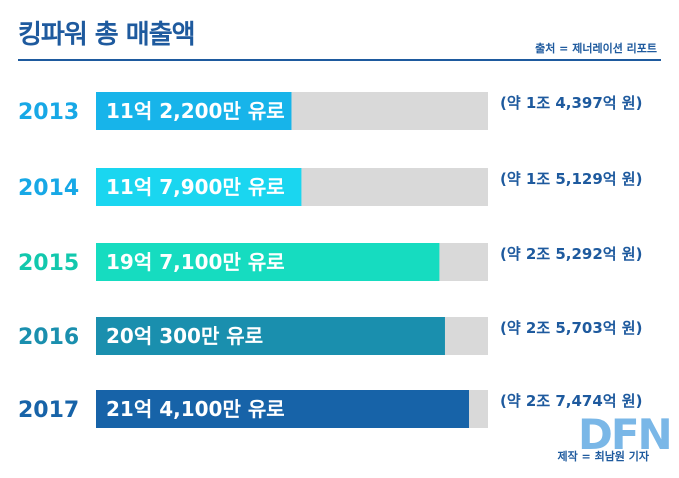 This screenshot has width=679, height=478. What do you see at coordinates (48, 112) in the screenshot?
I see `year-label-2013: 2013` at bounding box center [48, 112].